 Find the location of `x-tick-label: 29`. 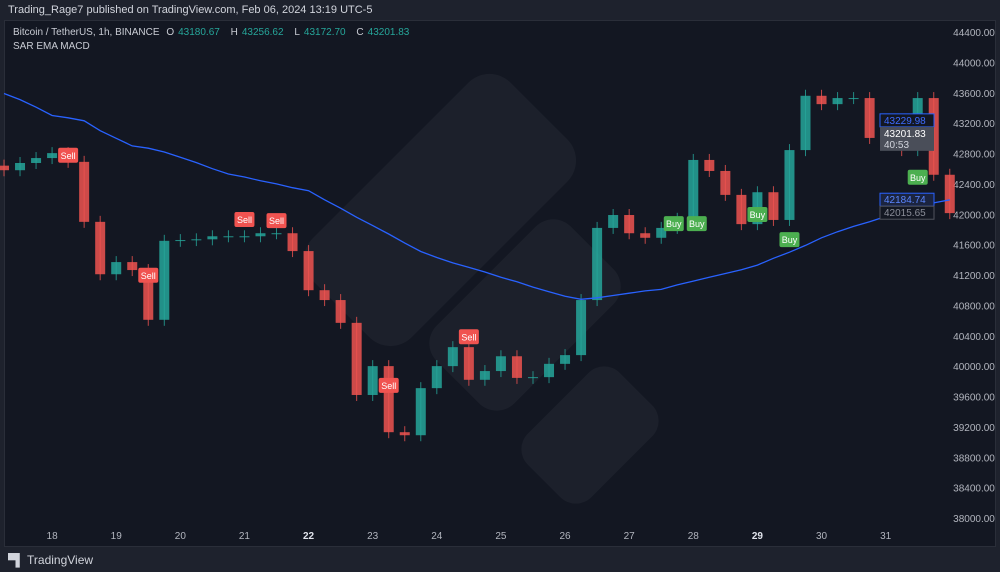

x-tick-label: 29 is located at coordinates (758, 536).